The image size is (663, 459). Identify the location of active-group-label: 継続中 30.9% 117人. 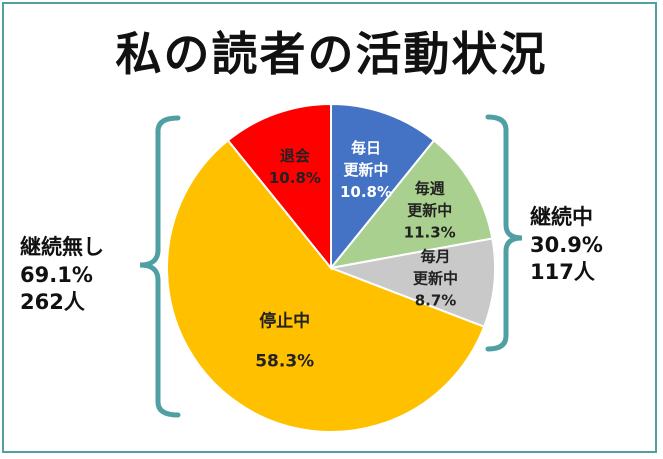
(566, 245).